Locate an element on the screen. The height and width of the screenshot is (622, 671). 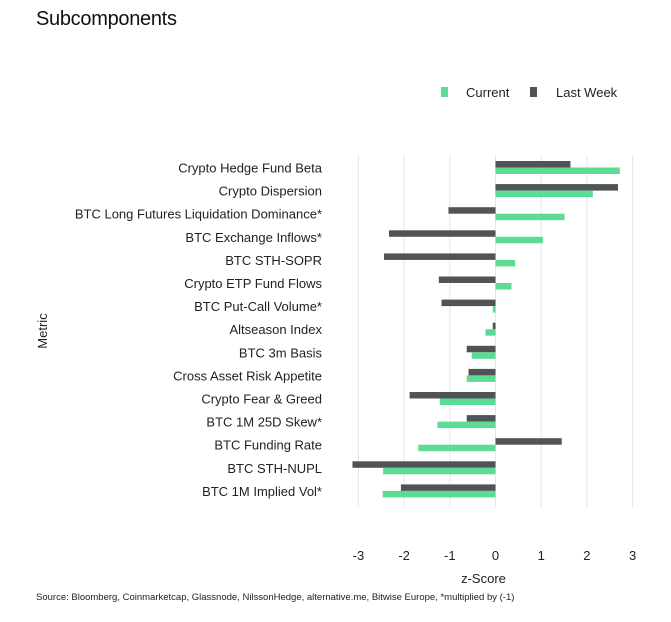
category-label: Crypto Hedge Fund Beta is located at coordinates (250, 168).